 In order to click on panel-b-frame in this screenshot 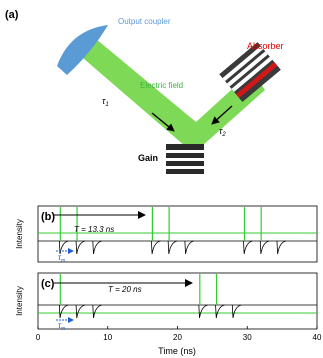, I will do `click(177, 234)`.